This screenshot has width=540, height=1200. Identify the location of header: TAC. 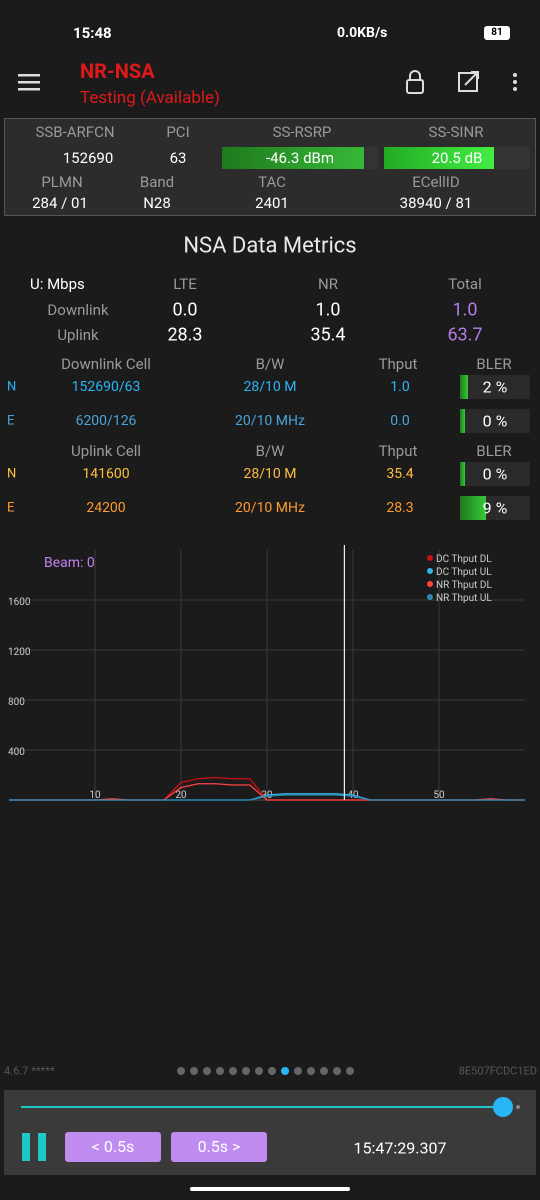
(272, 182).